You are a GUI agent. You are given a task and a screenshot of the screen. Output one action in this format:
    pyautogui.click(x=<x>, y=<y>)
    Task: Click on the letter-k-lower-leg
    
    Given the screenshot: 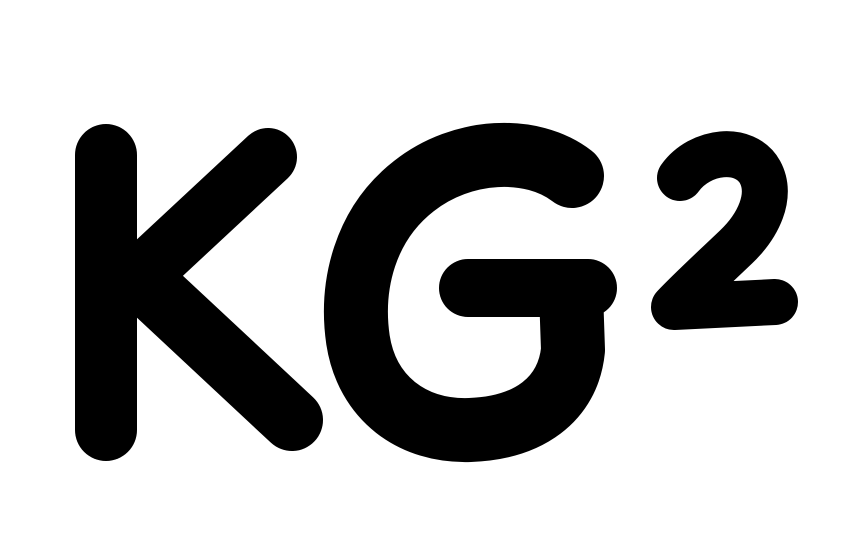 What is the action you would take?
    pyautogui.click(x=217, y=350)
    